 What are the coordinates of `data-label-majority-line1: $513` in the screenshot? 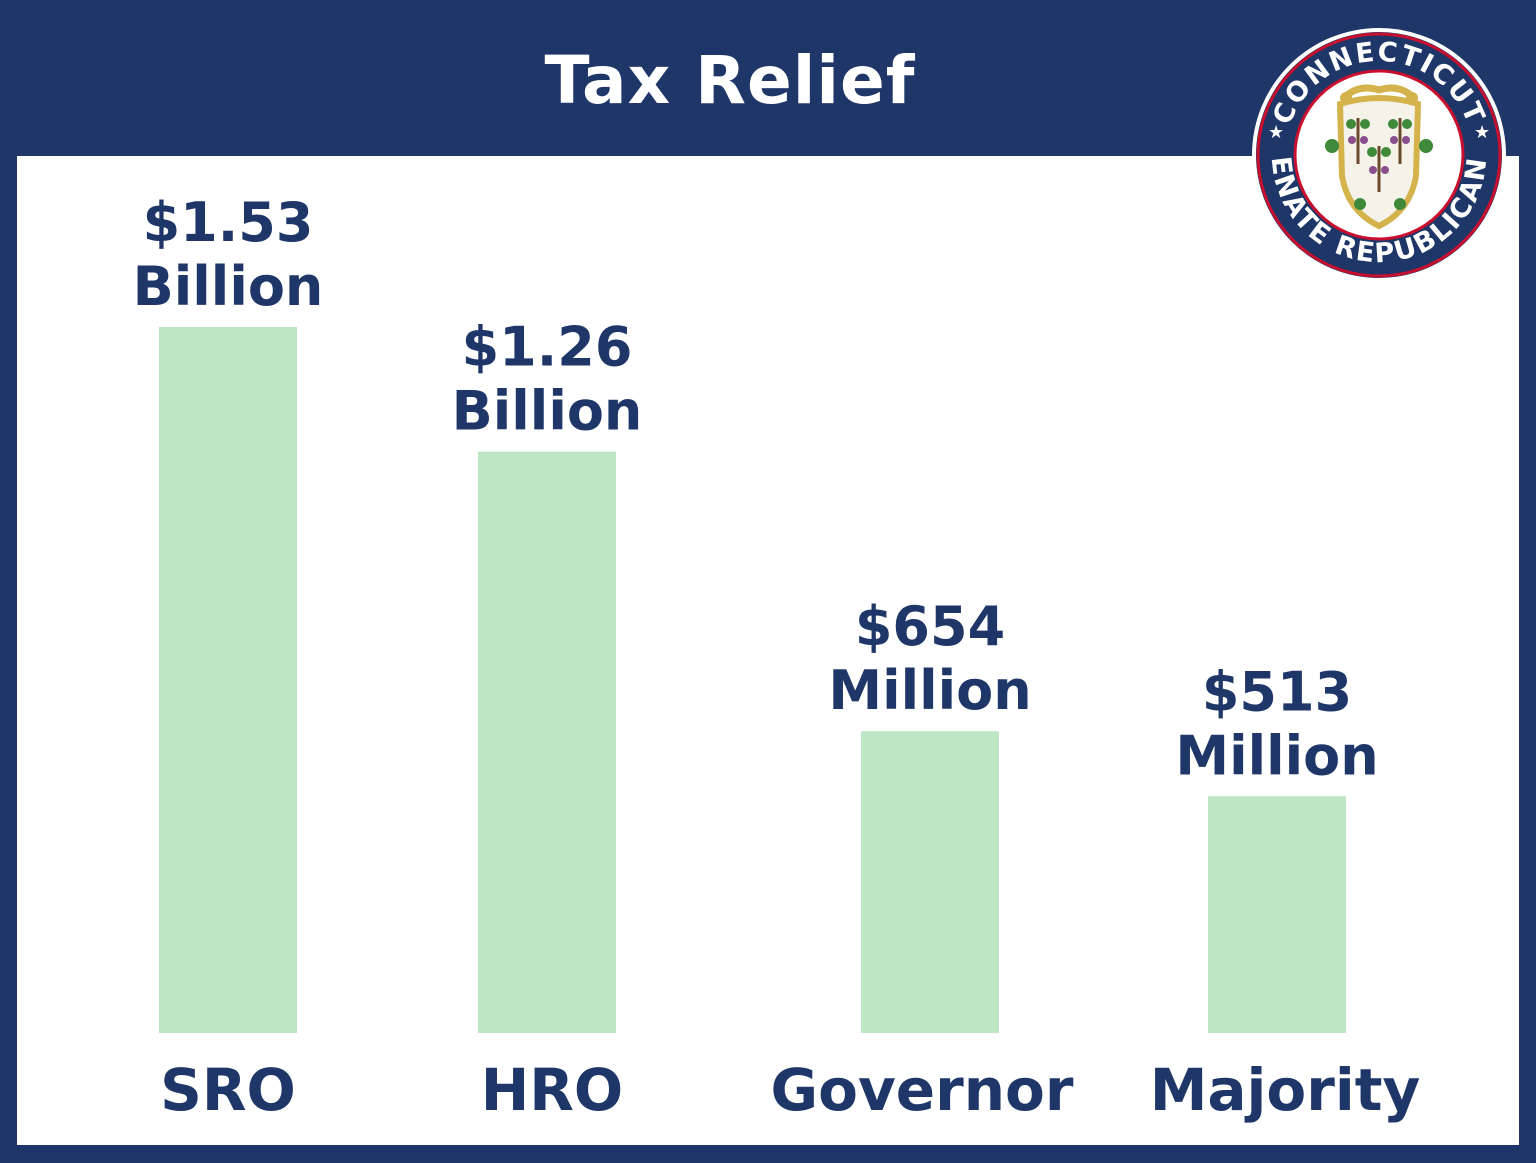 It's located at (1277, 691).